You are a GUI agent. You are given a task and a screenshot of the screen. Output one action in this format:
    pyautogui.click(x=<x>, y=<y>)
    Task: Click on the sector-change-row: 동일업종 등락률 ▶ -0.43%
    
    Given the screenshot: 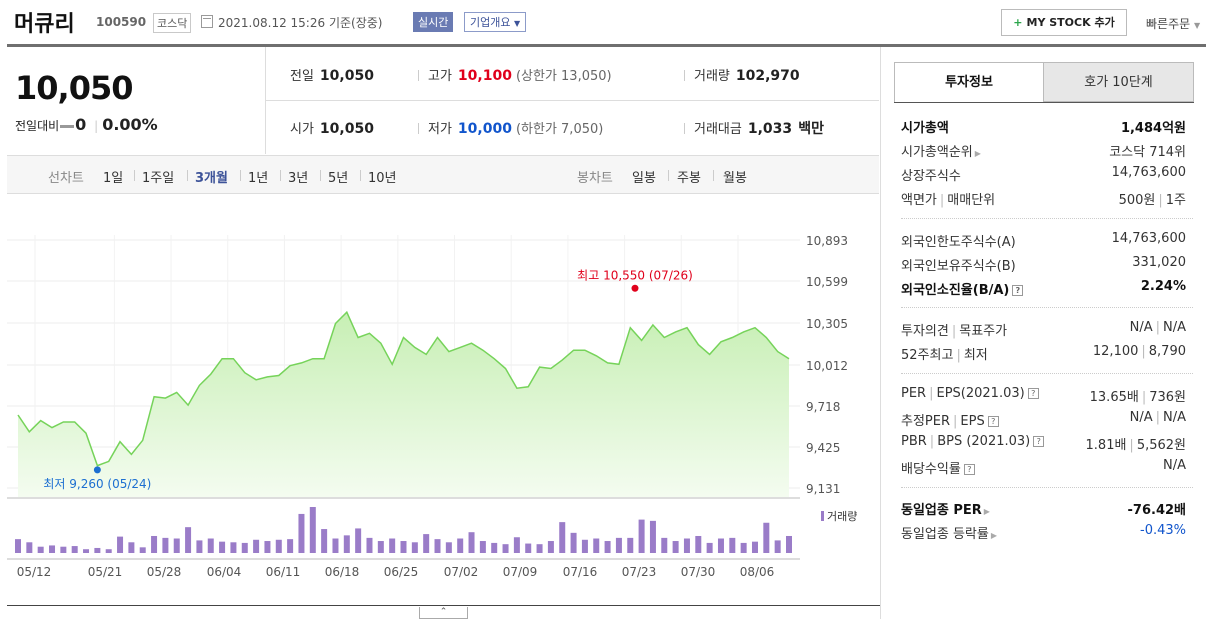 What is the action you would take?
    pyautogui.click(x=1043, y=532)
    